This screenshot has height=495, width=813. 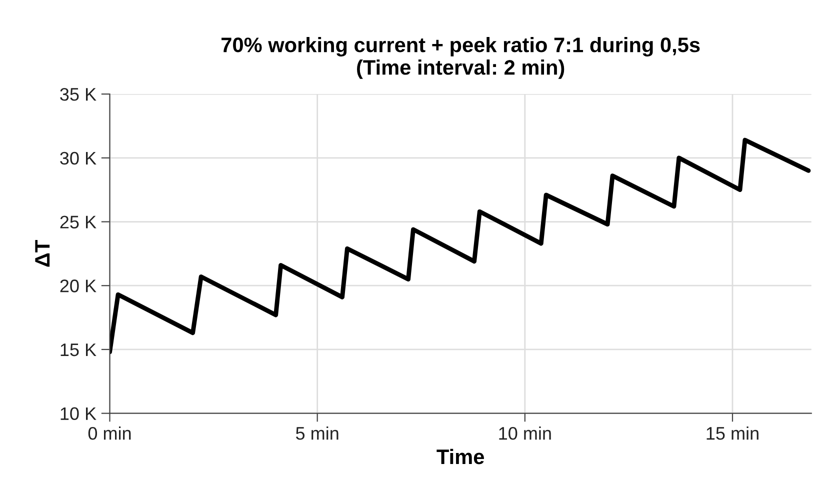 What do you see at coordinates (78, 222) in the screenshot?
I see `y-tick-label: 25 K` at bounding box center [78, 222].